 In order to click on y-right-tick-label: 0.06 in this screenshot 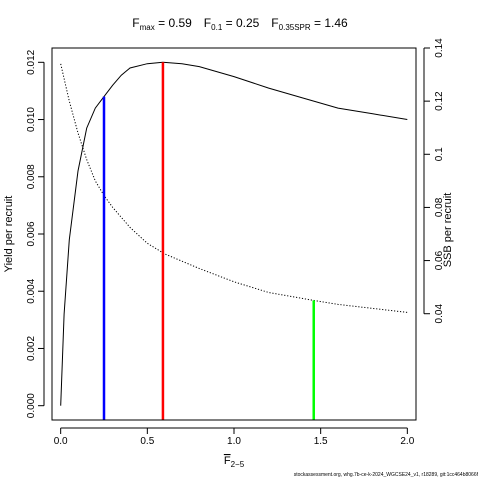, I will do `click(439, 260)`.